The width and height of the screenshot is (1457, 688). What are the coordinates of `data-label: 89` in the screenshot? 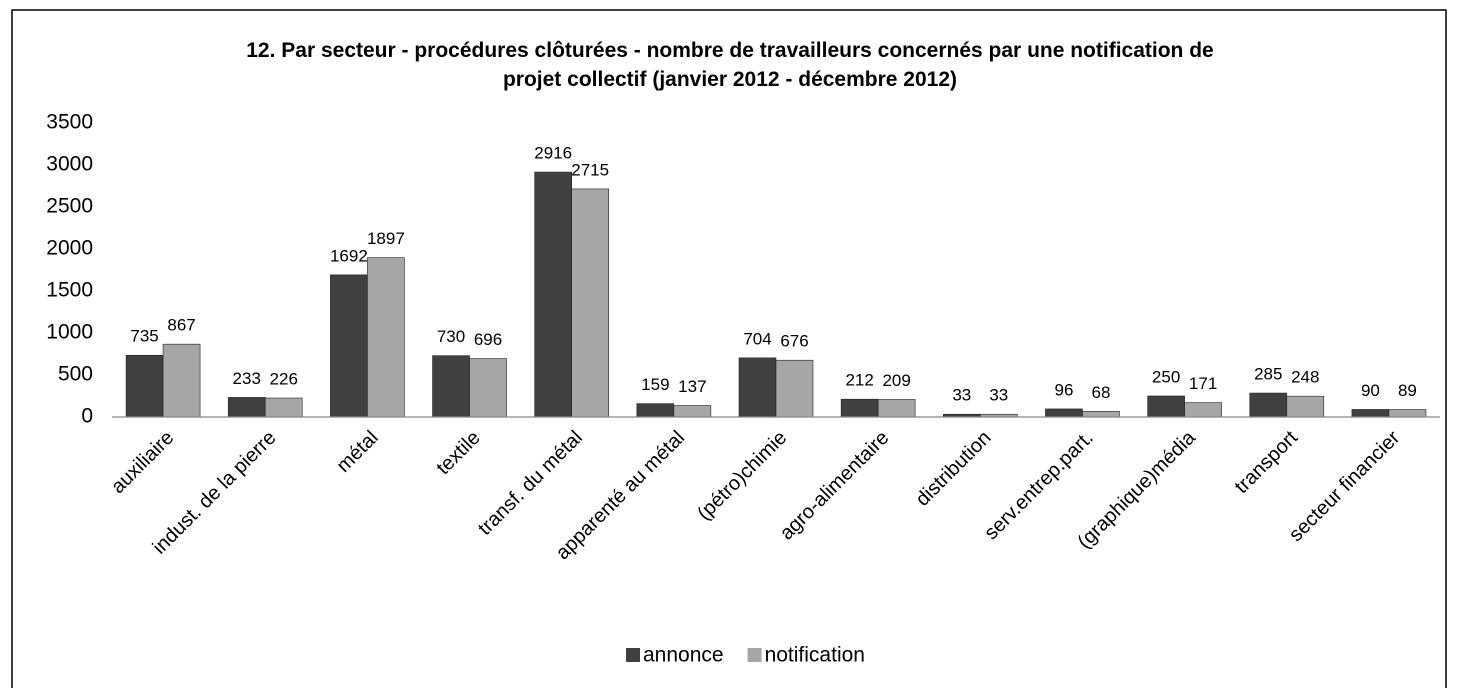 It's located at (1407, 390).